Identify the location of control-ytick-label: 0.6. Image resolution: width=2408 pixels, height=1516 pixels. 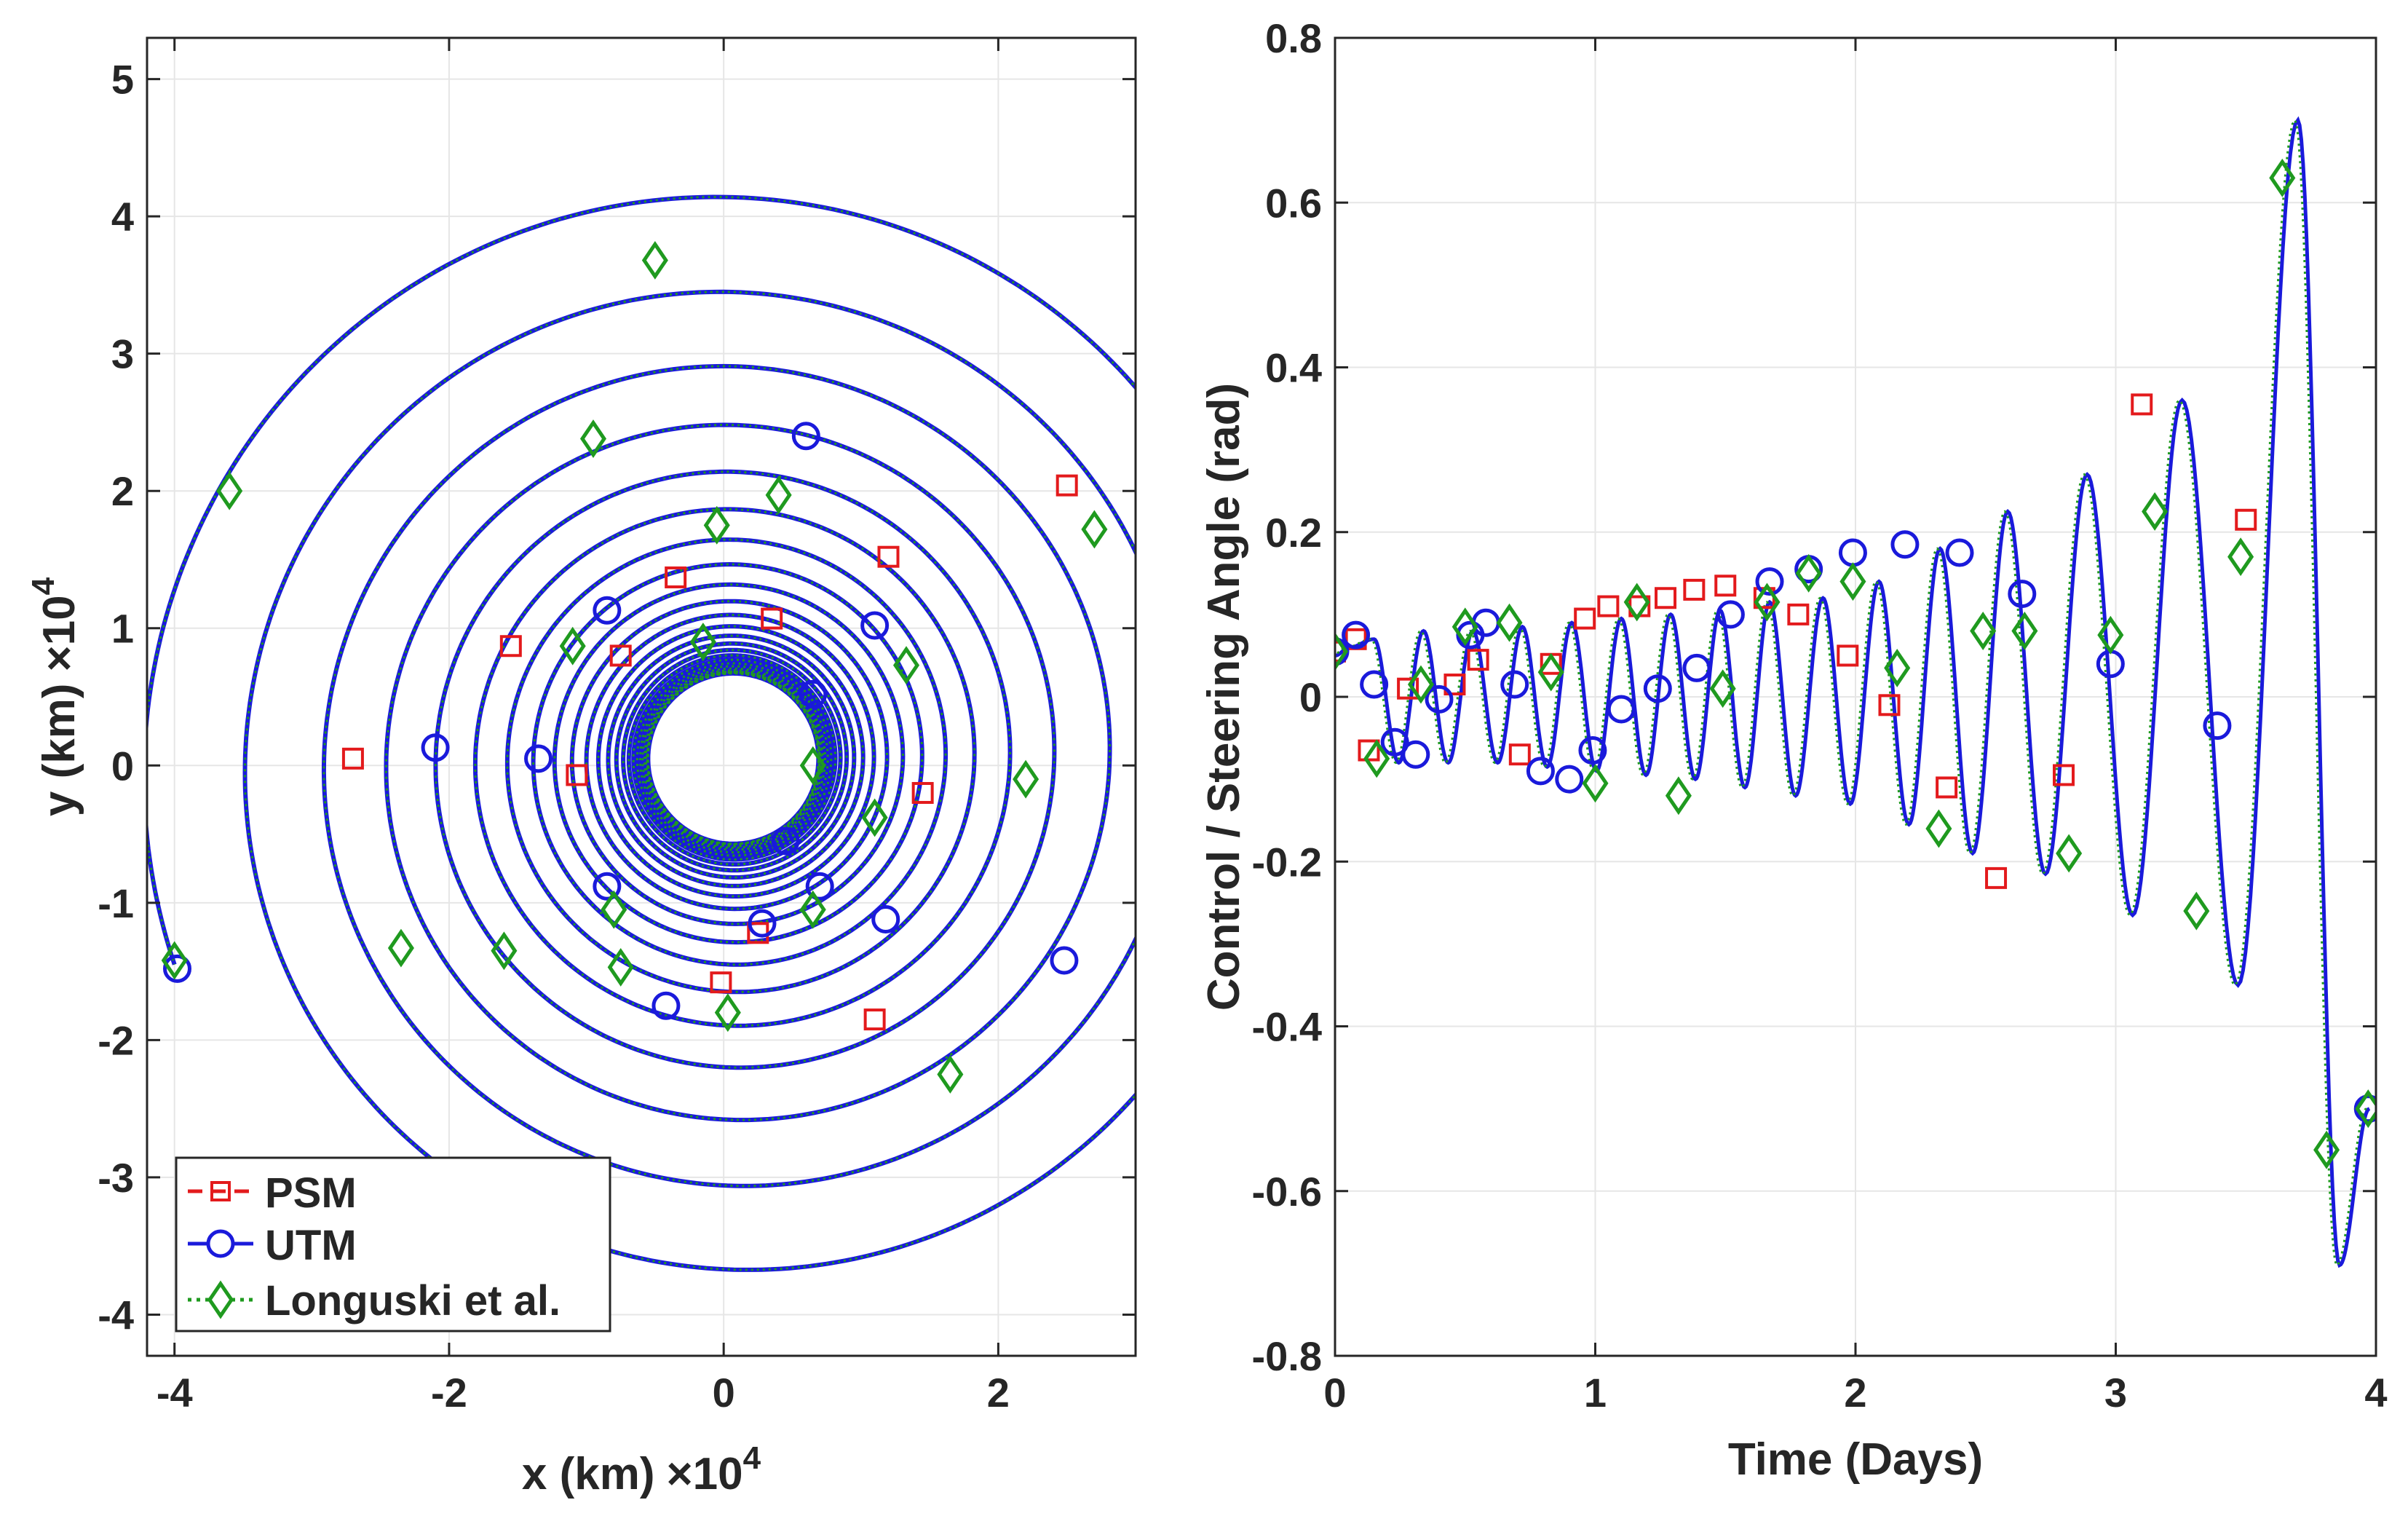
(1294, 203).